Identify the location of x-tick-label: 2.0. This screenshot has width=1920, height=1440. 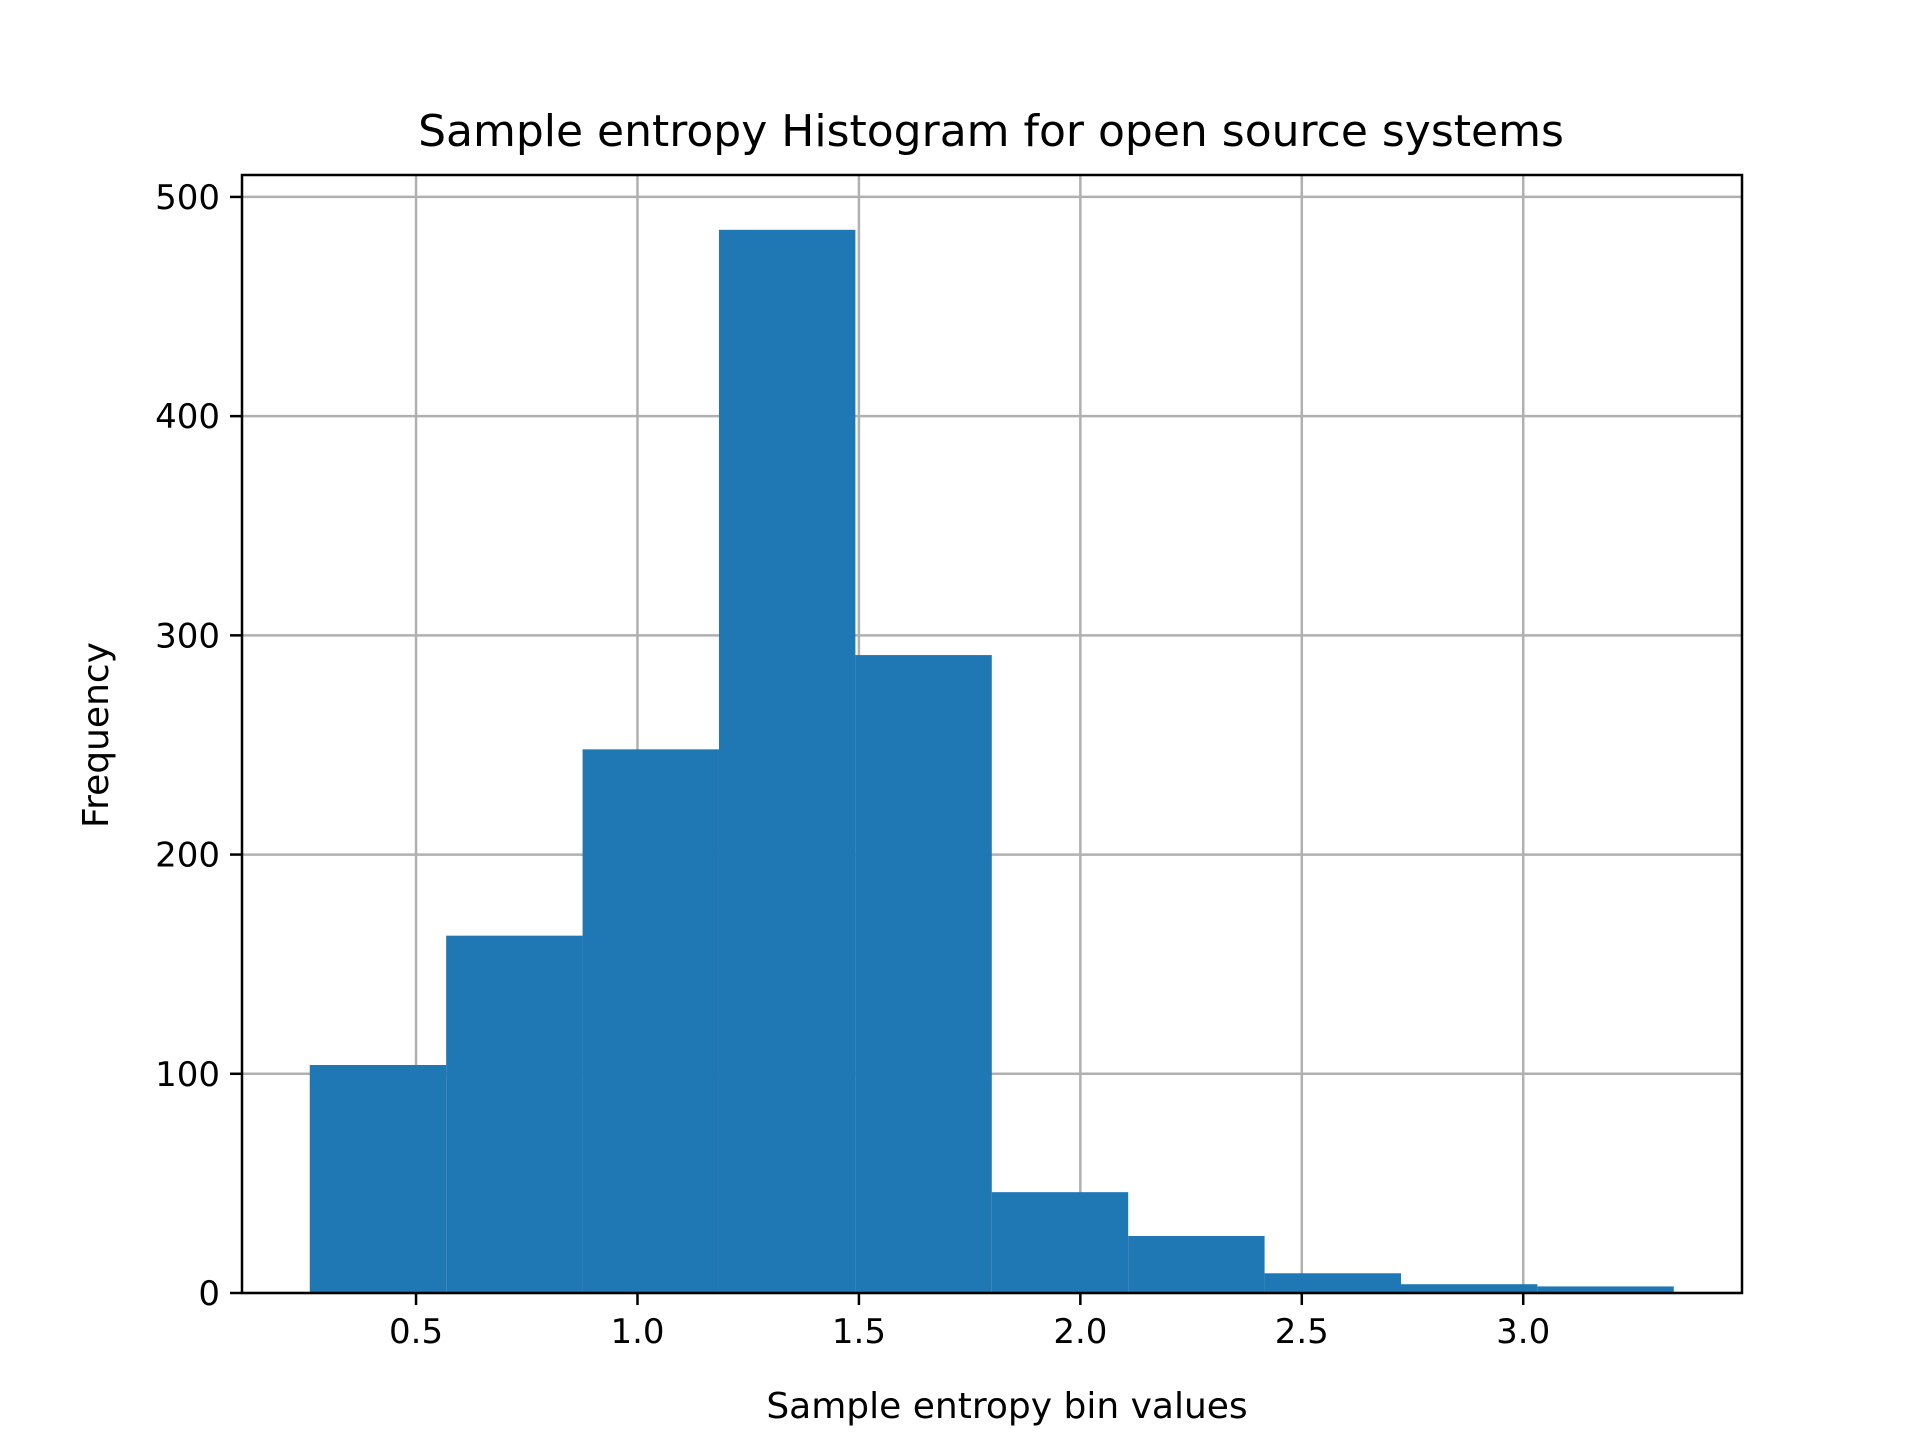
(1080, 1332).